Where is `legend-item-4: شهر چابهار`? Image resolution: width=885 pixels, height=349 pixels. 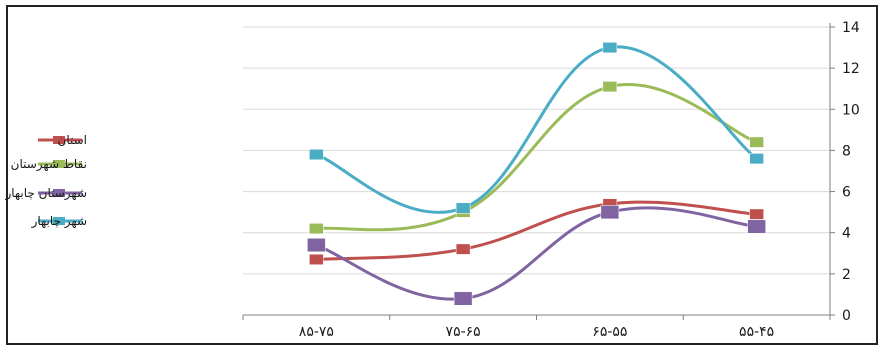
legend-item-4: شهر چابهار is located at coordinates (59, 221).